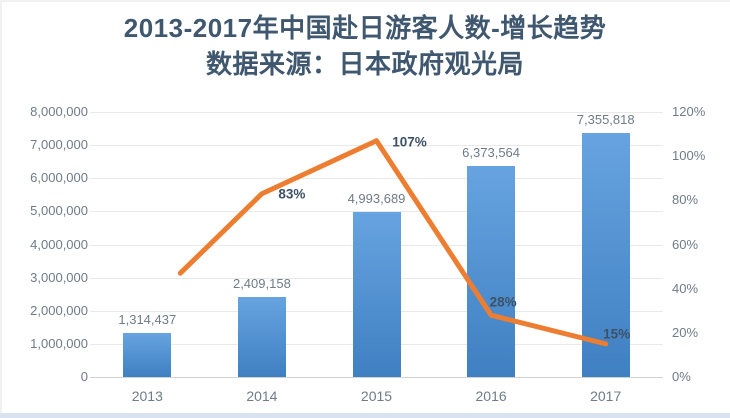  What do you see at coordinates (147, 320) in the screenshot?
I see `bar-value-label: 1,314,437` at bounding box center [147, 320].